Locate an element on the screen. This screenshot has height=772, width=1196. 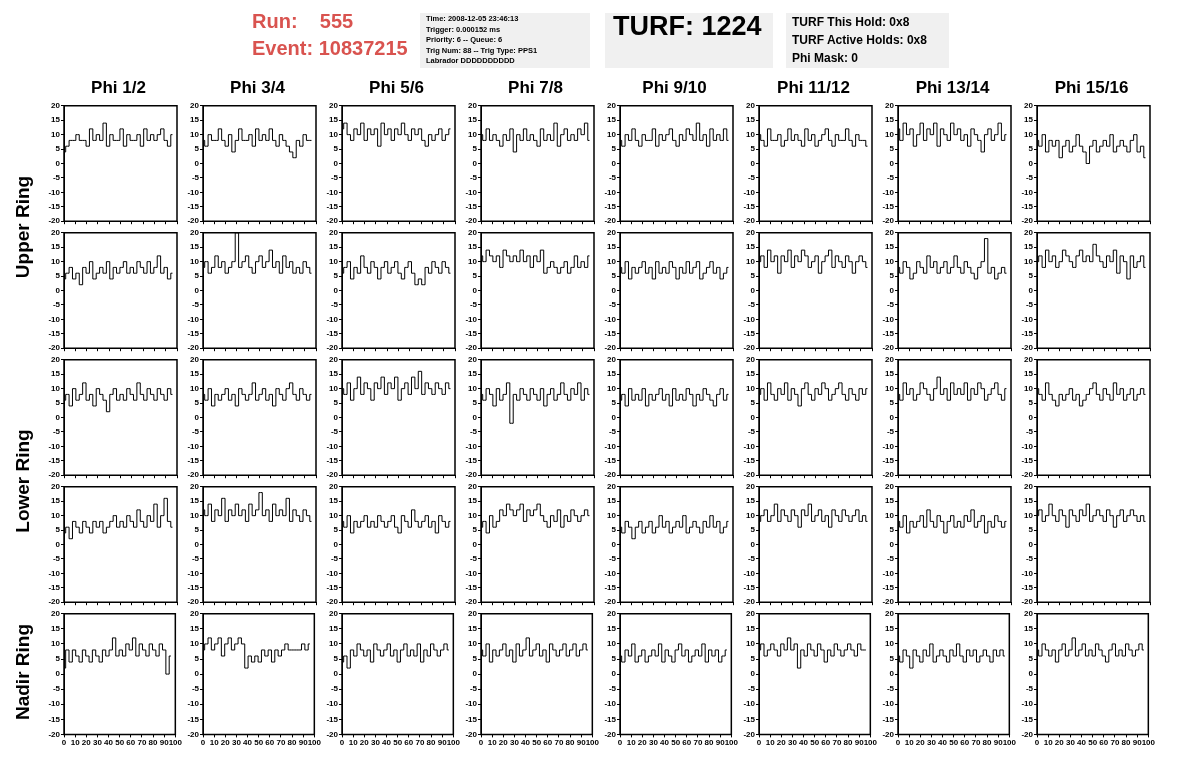
text: TURF This Hold: 0x8 is located at coordinates (851, 22).